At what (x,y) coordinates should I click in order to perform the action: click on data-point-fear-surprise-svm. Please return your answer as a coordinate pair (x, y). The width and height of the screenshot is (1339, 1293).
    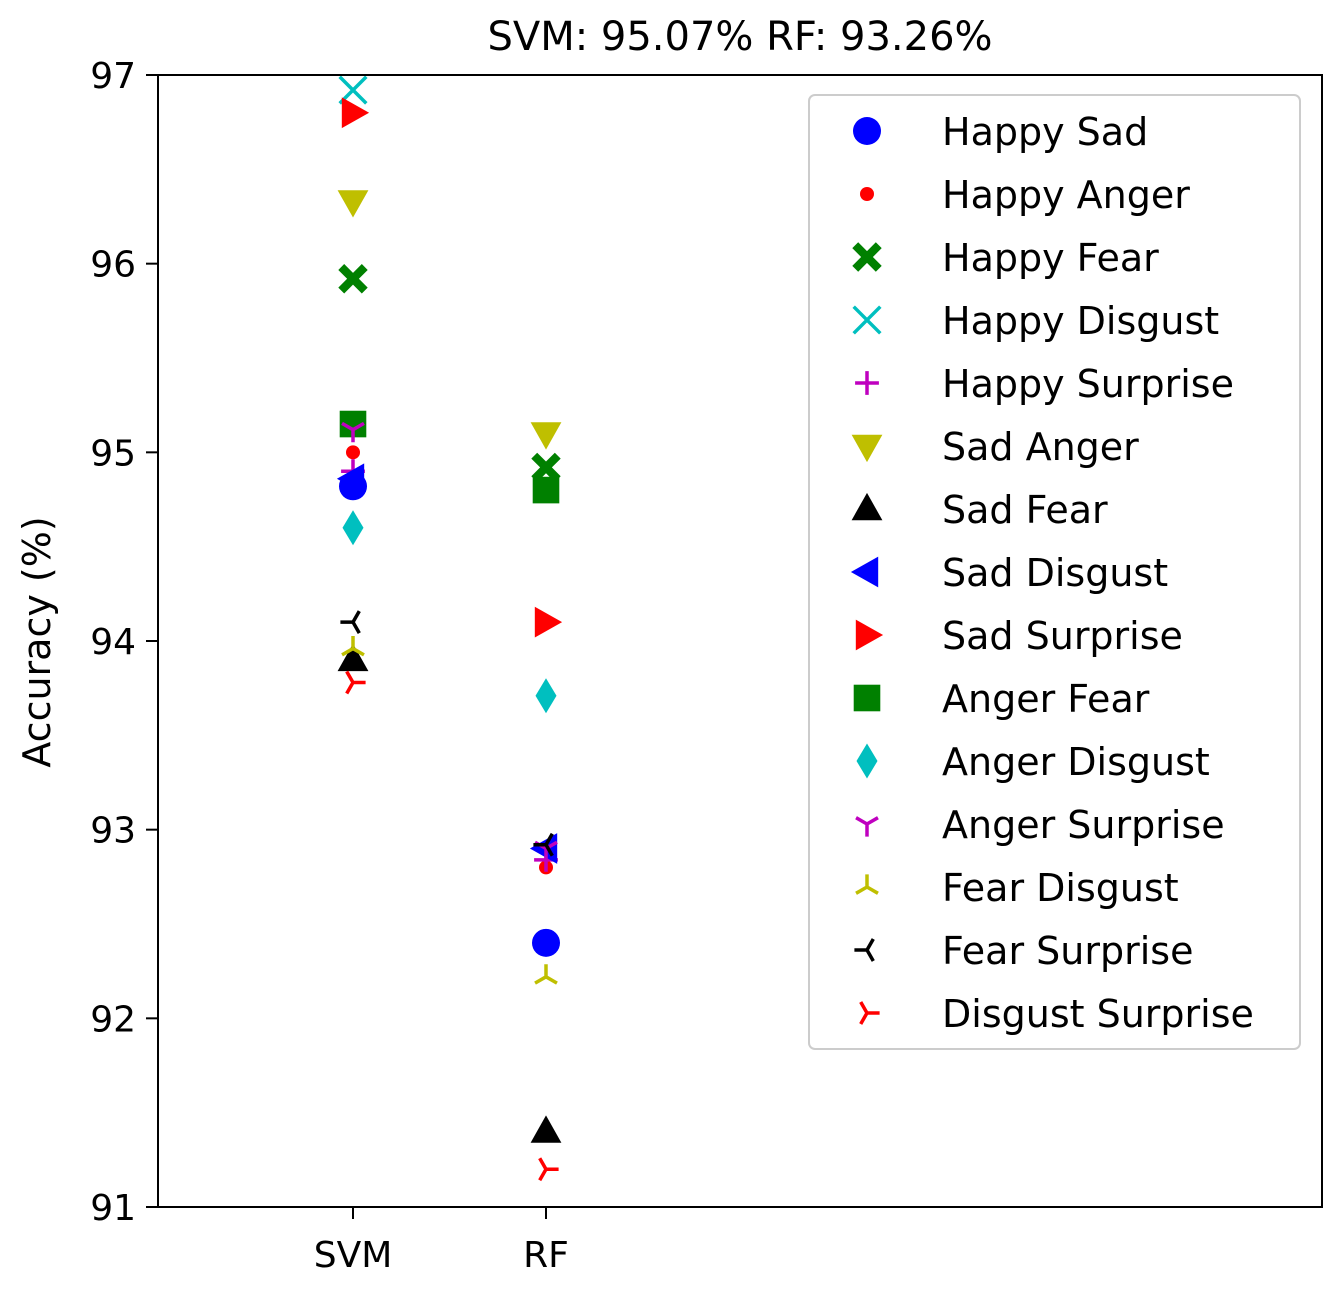
    Looking at the image, I should click on (350, 622).